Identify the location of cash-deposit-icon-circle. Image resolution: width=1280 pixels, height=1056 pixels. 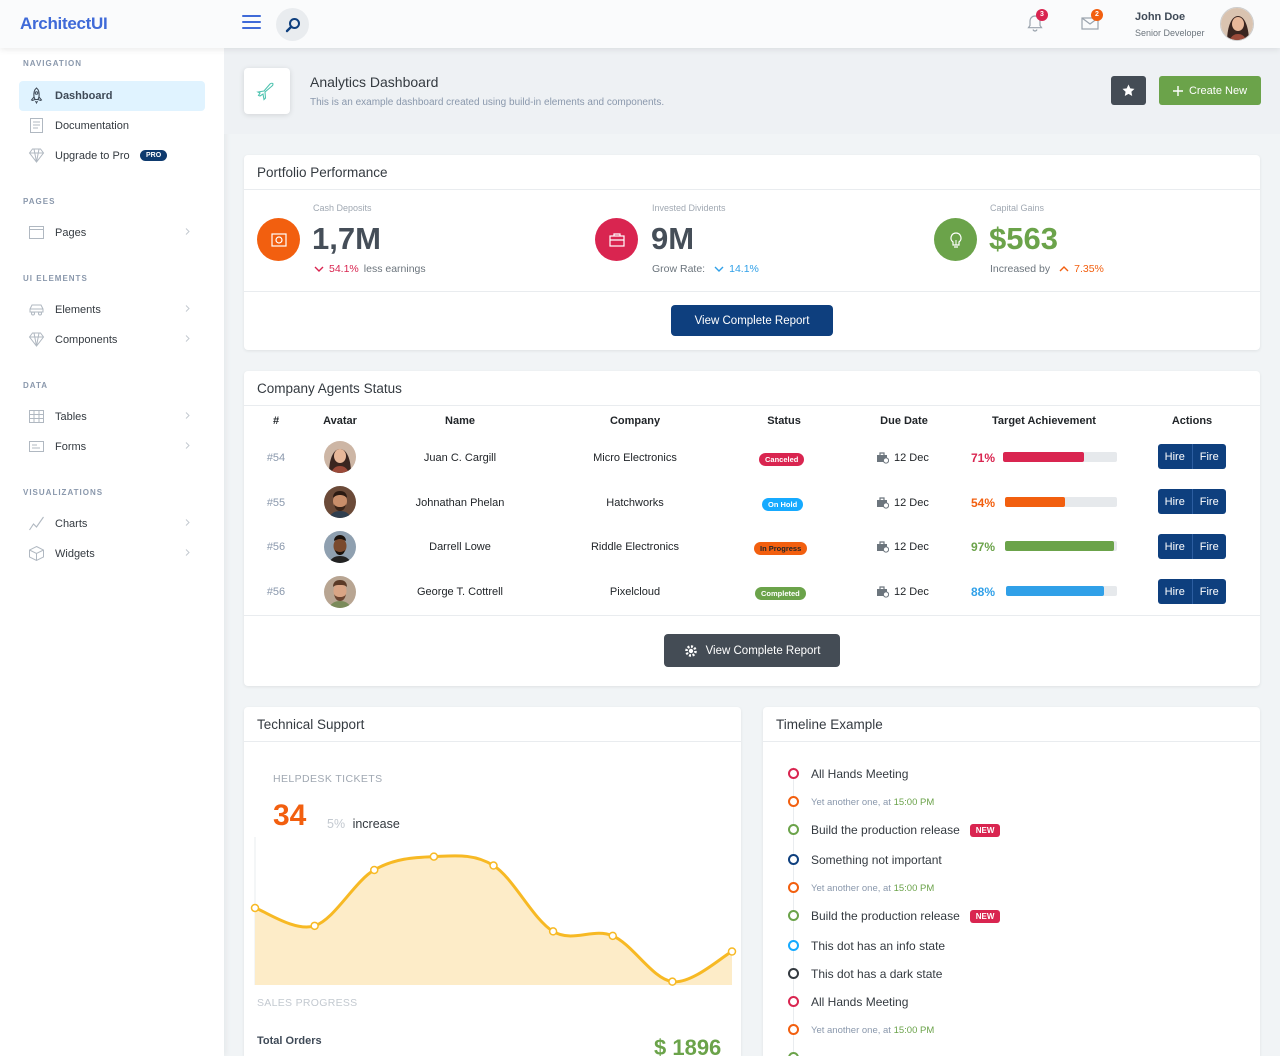
(278, 239).